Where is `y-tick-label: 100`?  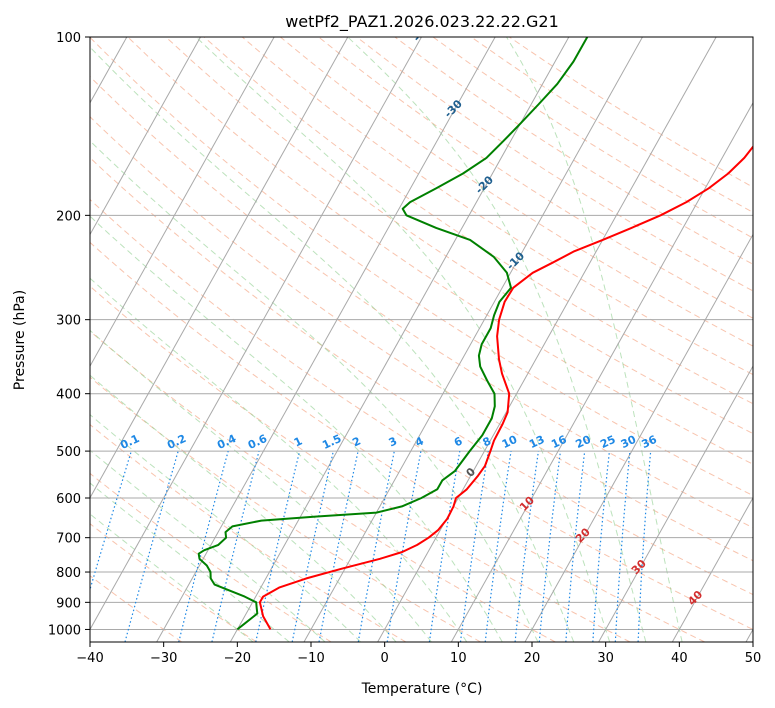
y-tick-label: 100 is located at coordinates (68, 38).